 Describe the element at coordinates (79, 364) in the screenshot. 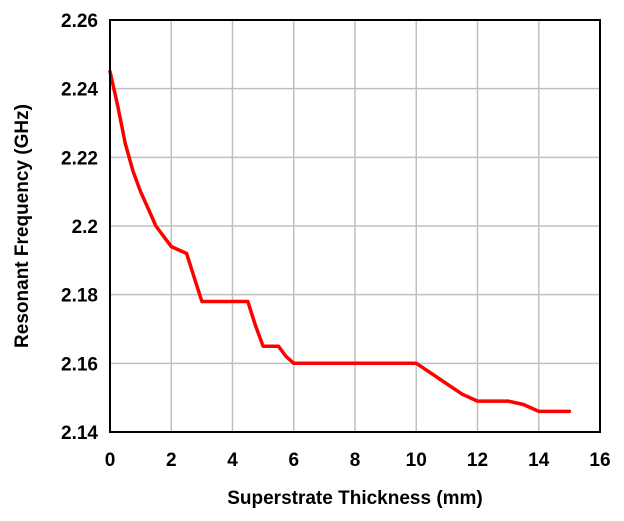

I see `y-tick-label: 2.16` at that location.